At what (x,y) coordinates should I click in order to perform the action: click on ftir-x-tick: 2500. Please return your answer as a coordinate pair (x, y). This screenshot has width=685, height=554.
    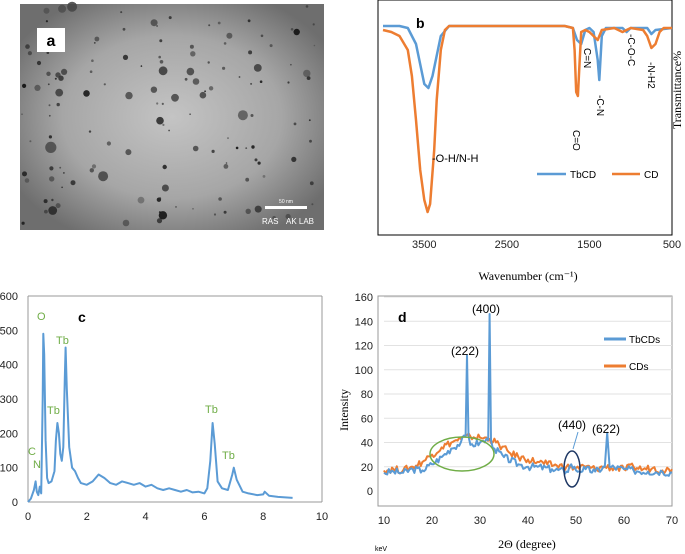
    Looking at the image, I should click on (507, 245).